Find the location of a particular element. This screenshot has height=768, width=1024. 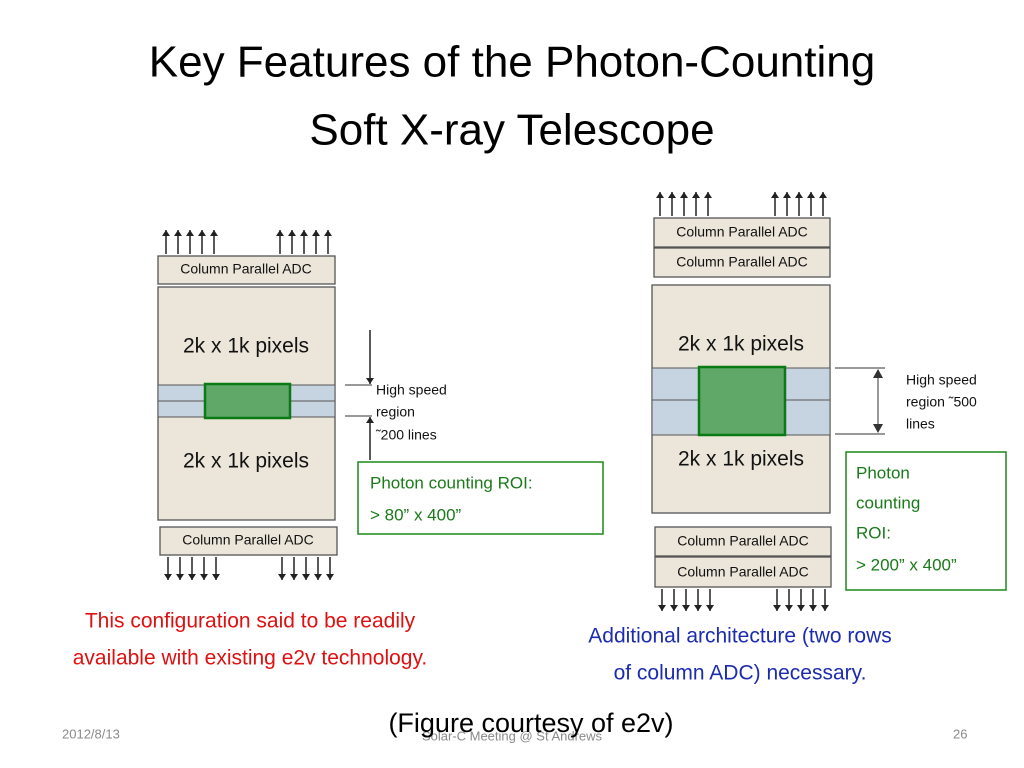

caption: of column ADC) necessary. is located at coordinates (740, 673).